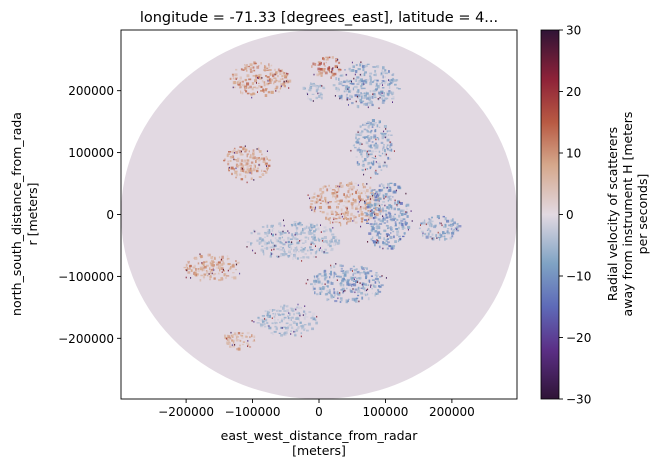  I want to click on x-axis-label-line2: [meters], so click(319, 450).